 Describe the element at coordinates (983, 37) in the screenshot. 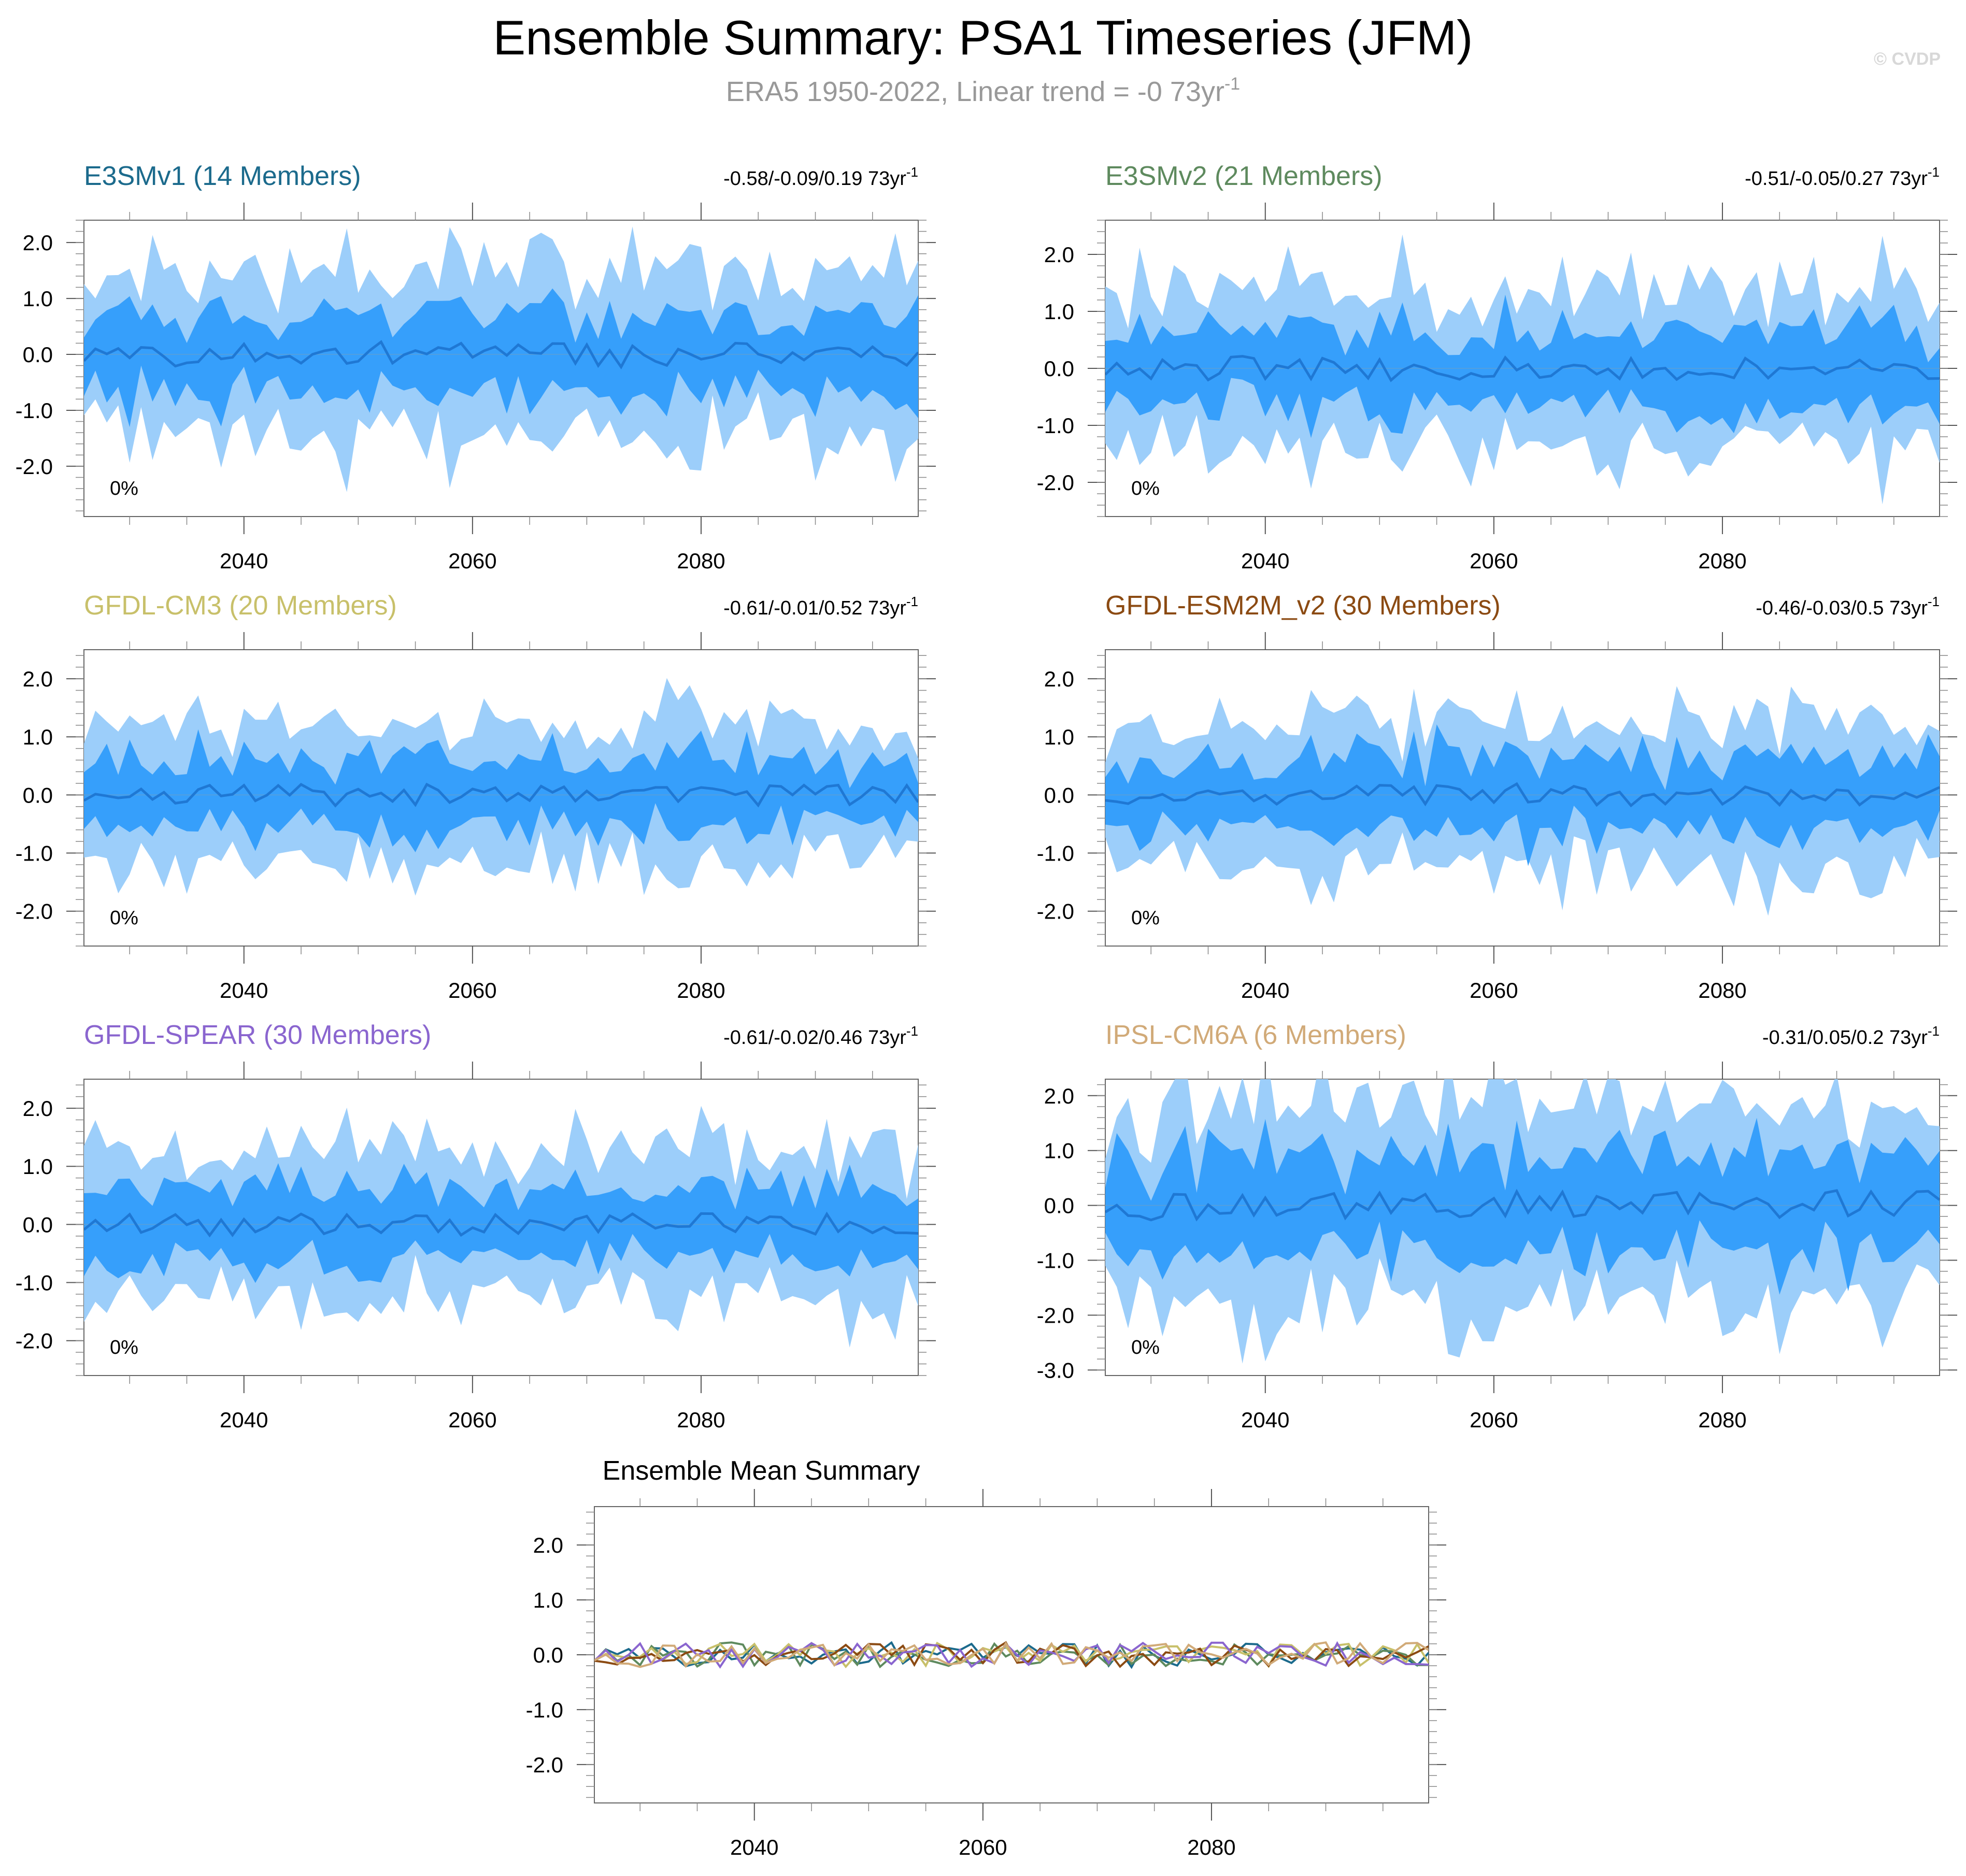

I see `figure-title: Ensemble Summary: PSA1 Timeseries (JFM)` at that location.